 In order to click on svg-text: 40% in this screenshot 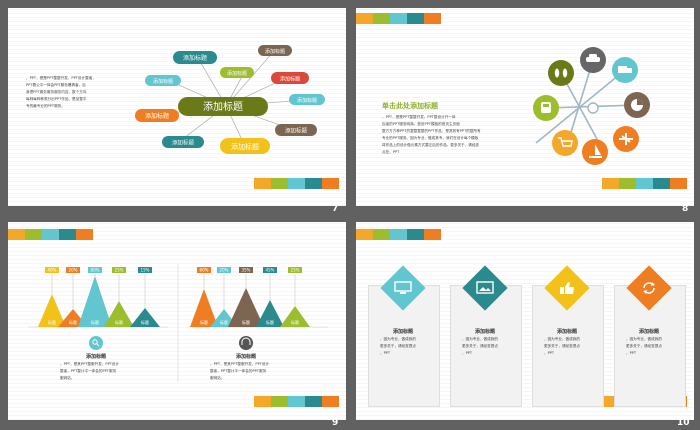, I will do `click(52, 270)`.